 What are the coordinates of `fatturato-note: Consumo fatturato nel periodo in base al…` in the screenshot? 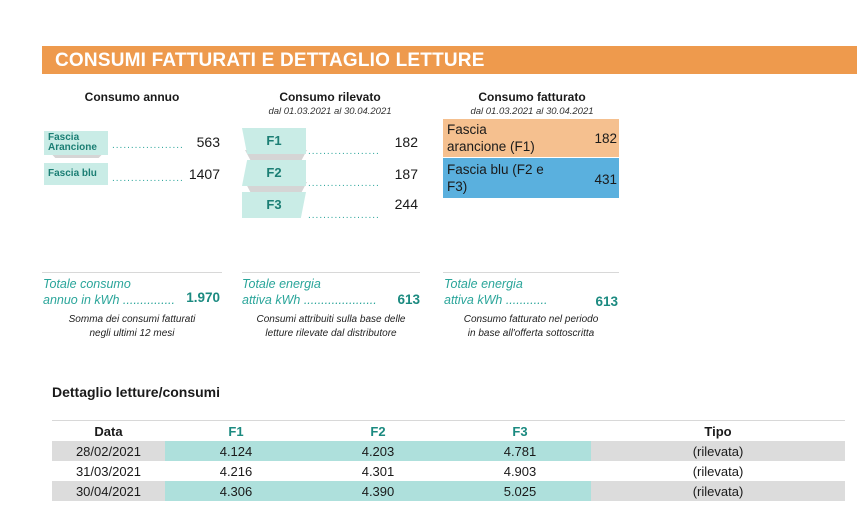 It's located at (531, 326).